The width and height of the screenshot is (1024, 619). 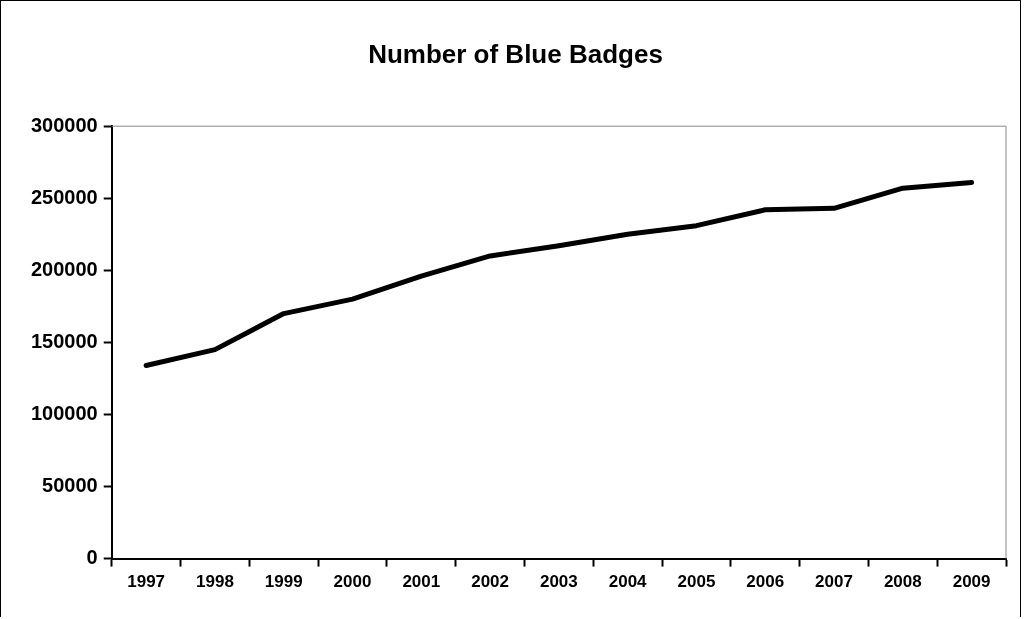 I want to click on x-tick-label: 2004, so click(x=628, y=582).